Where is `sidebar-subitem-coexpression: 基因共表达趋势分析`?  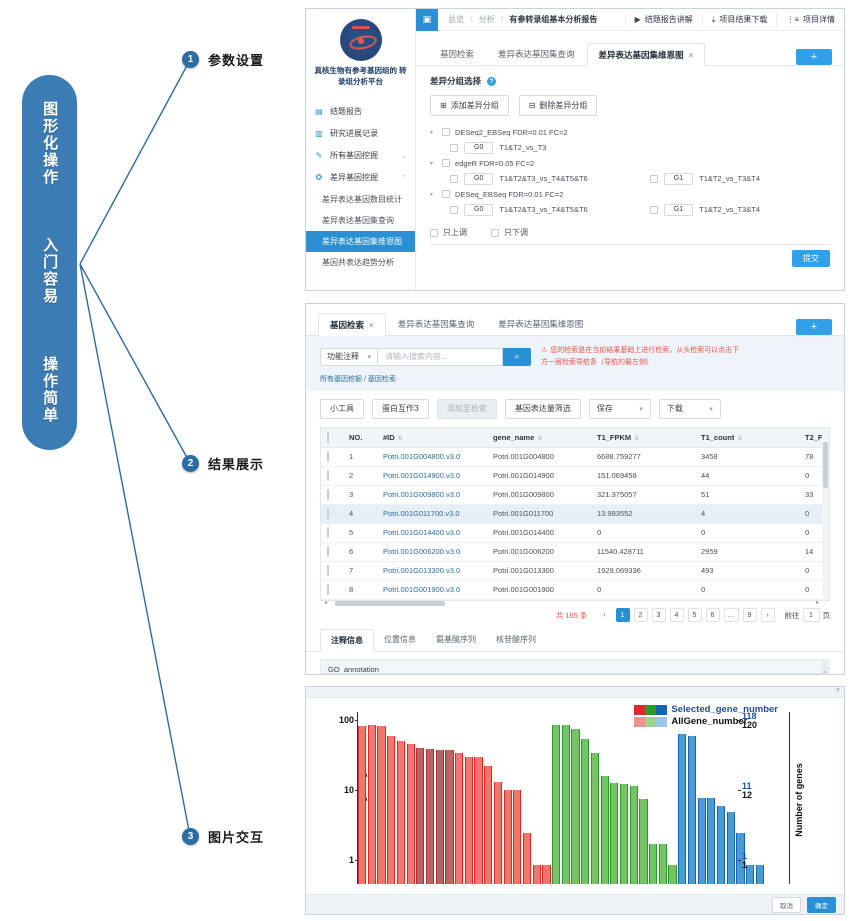
sidebar-subitem-coexpression: 基因共表达趋势分析 is located at coordinates (358, 262).